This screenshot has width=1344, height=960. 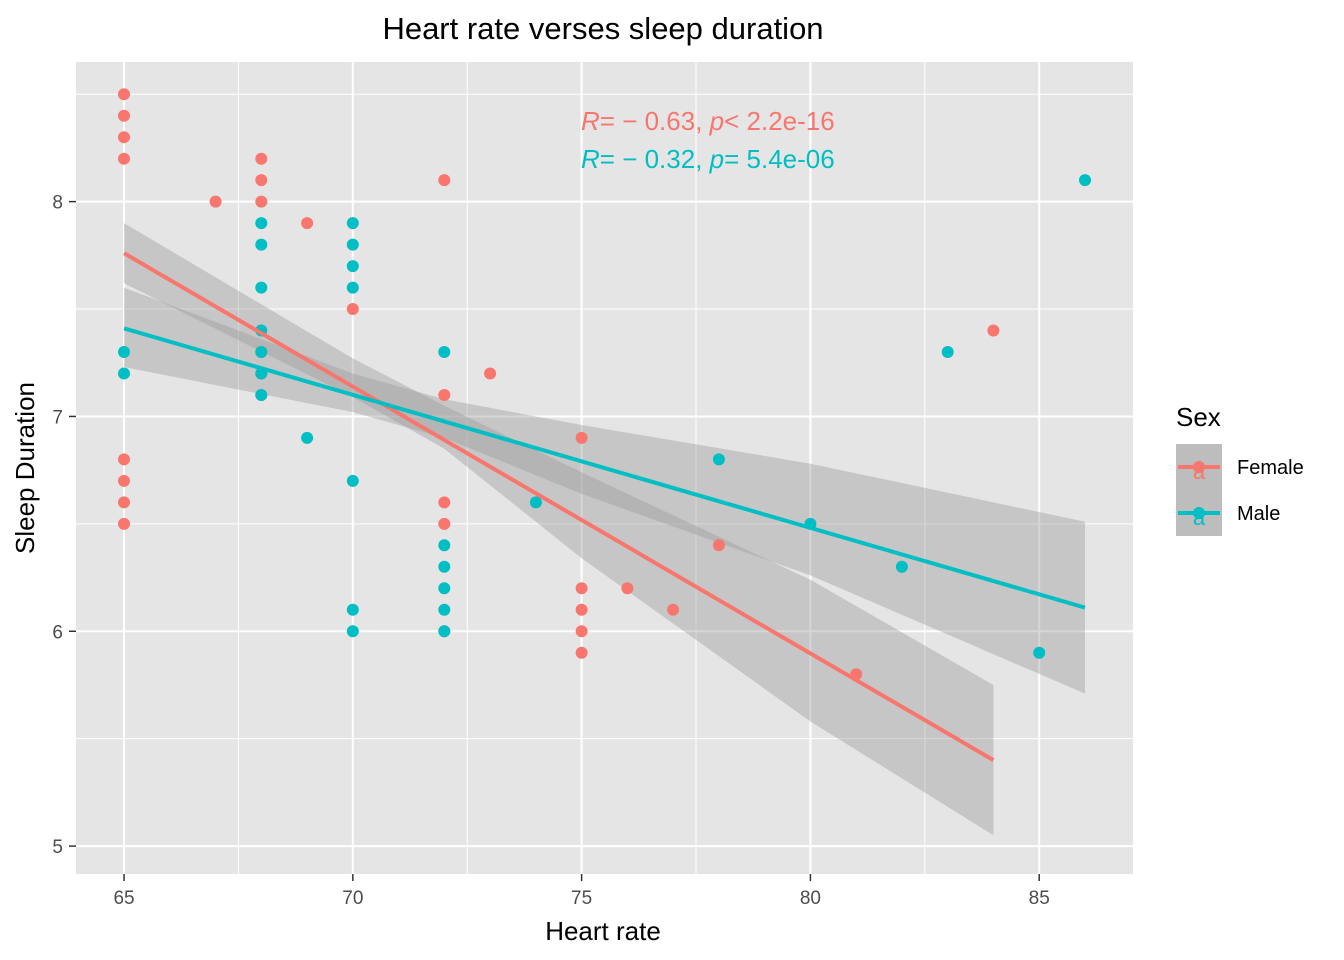 What do you see at coordinates (57, 417) in the screenshot?
I see `y-tick-label: 7` at bounding box center [57, 417].